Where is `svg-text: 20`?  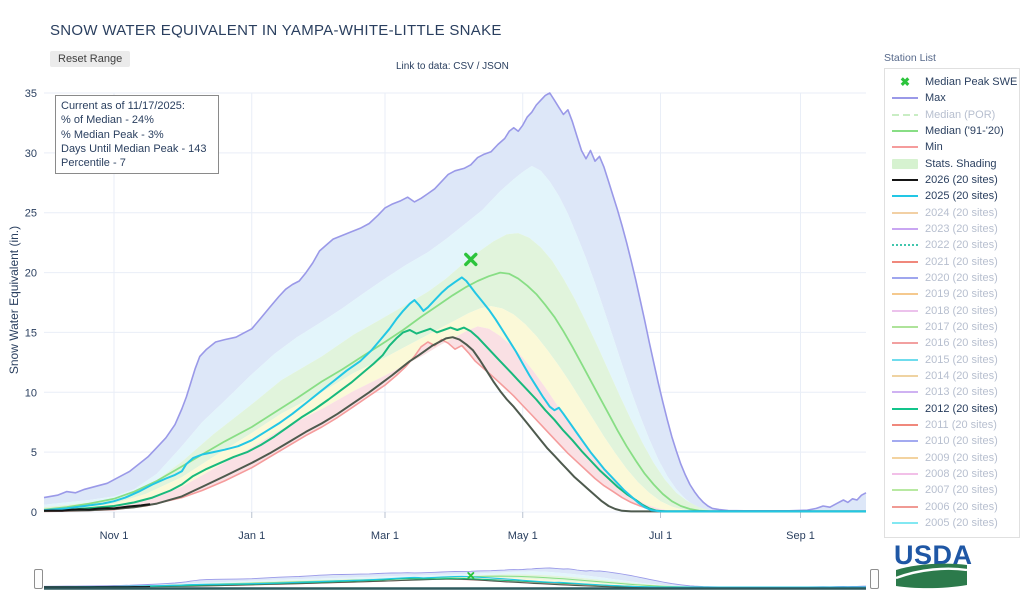 svg-text: 20 is located at coordinates (31, 274).